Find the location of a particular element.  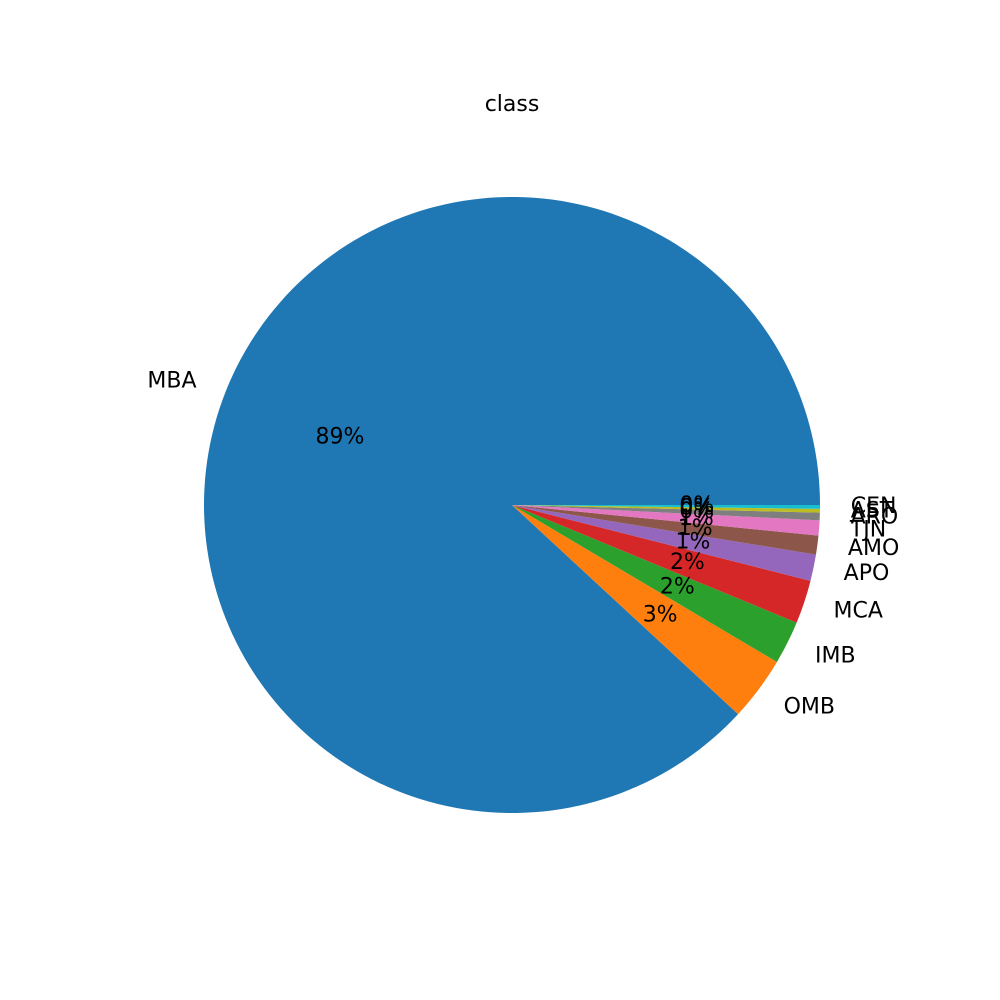

pct-label-omb: 3% is located at coordinates (660, 614).